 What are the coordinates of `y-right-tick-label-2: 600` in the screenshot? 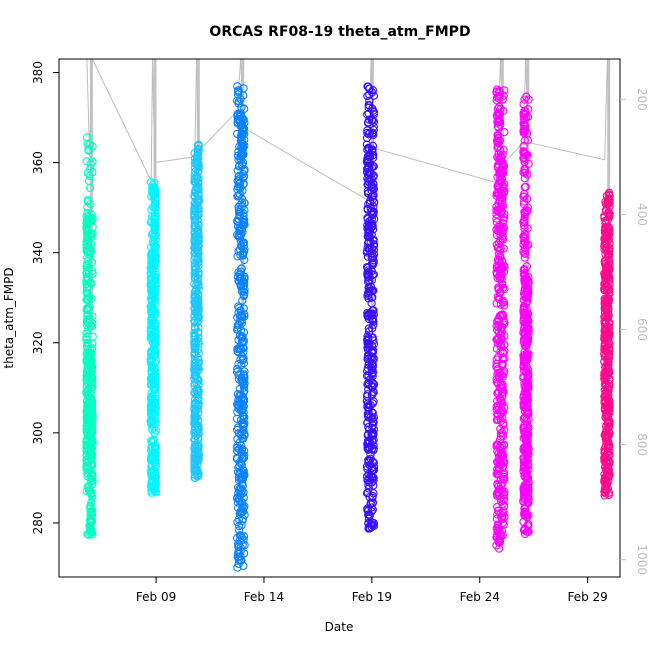 It's located at (642, 329).